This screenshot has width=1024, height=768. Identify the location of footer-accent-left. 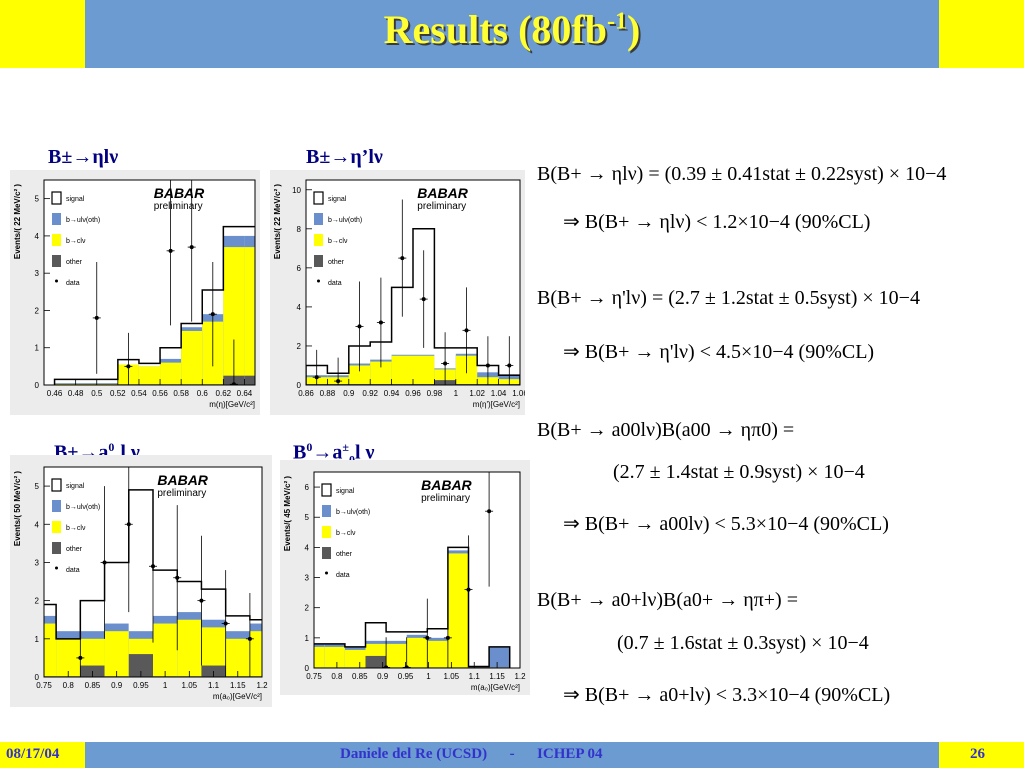
(42, 755).